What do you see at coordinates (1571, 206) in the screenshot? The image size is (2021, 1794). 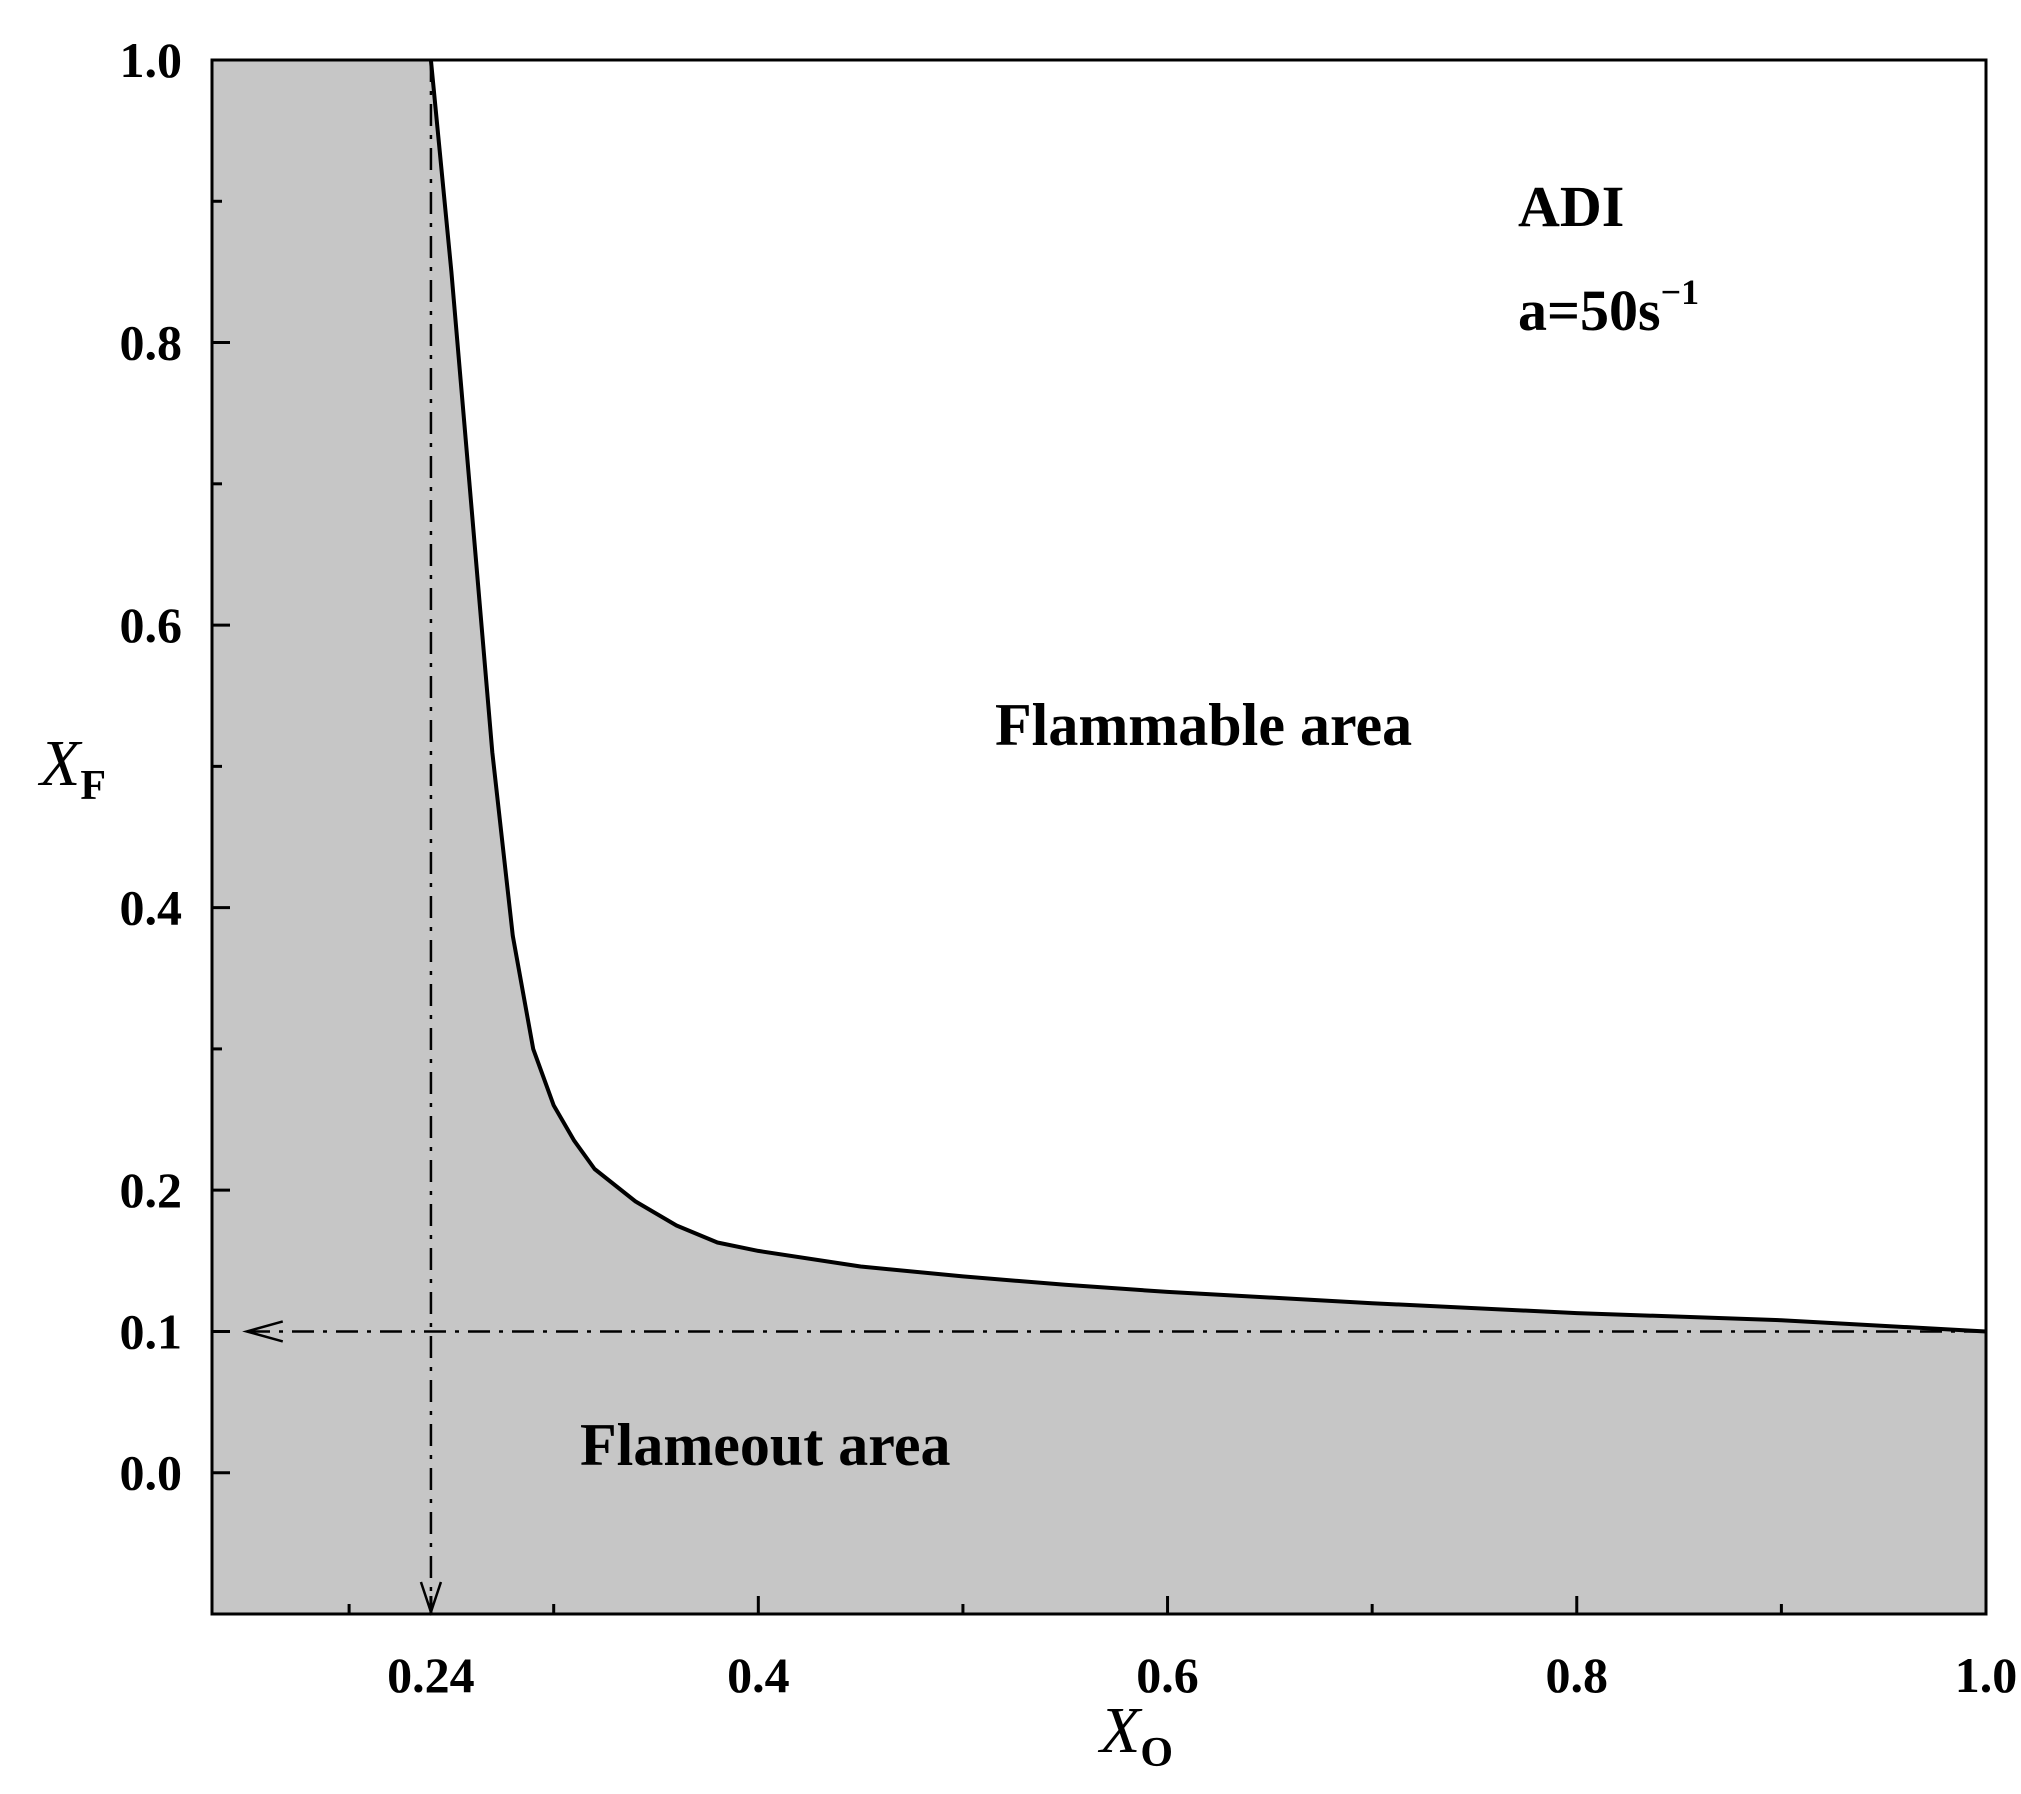 I see `annotation-model: ADI` at bounding box center [1571, 206].